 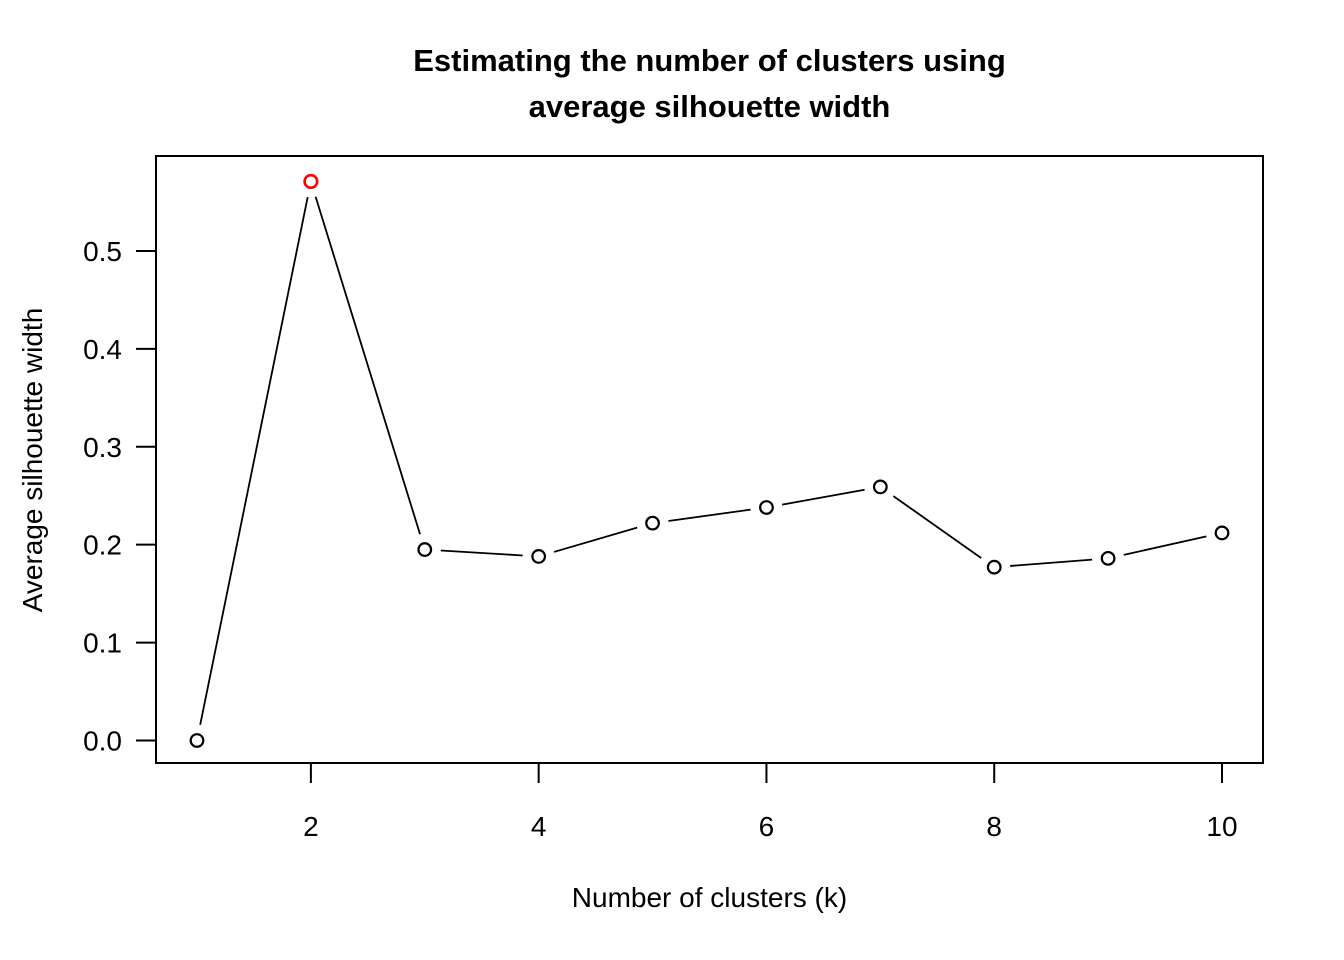 What do you see at coordinates (102, 740) in the screenshot?
I see `y-axis-tick-label: 0.0` at bounding box center [102, 740].